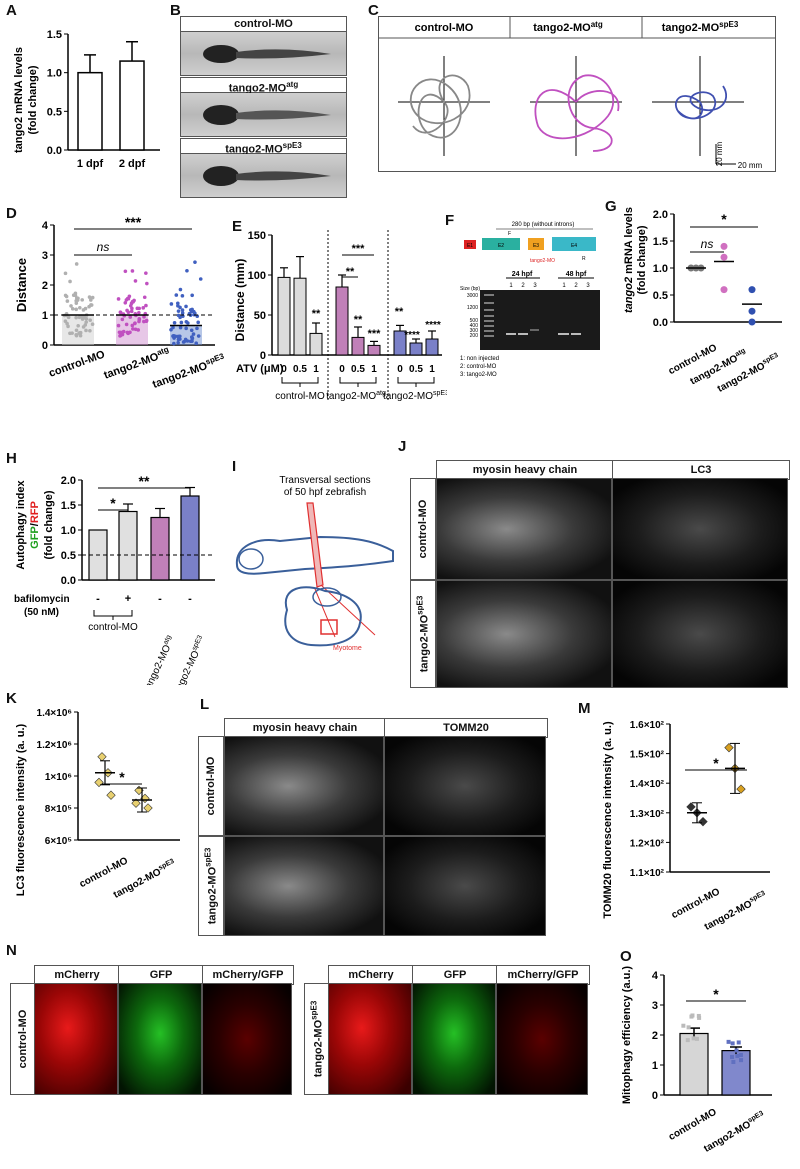 The height and width of the screenshot is (1169, 800). What do you see at coordinates (186, 667) in the screenshot?
I see `h-group-spe3: tango2-MO` at bounding box center [186, 667].